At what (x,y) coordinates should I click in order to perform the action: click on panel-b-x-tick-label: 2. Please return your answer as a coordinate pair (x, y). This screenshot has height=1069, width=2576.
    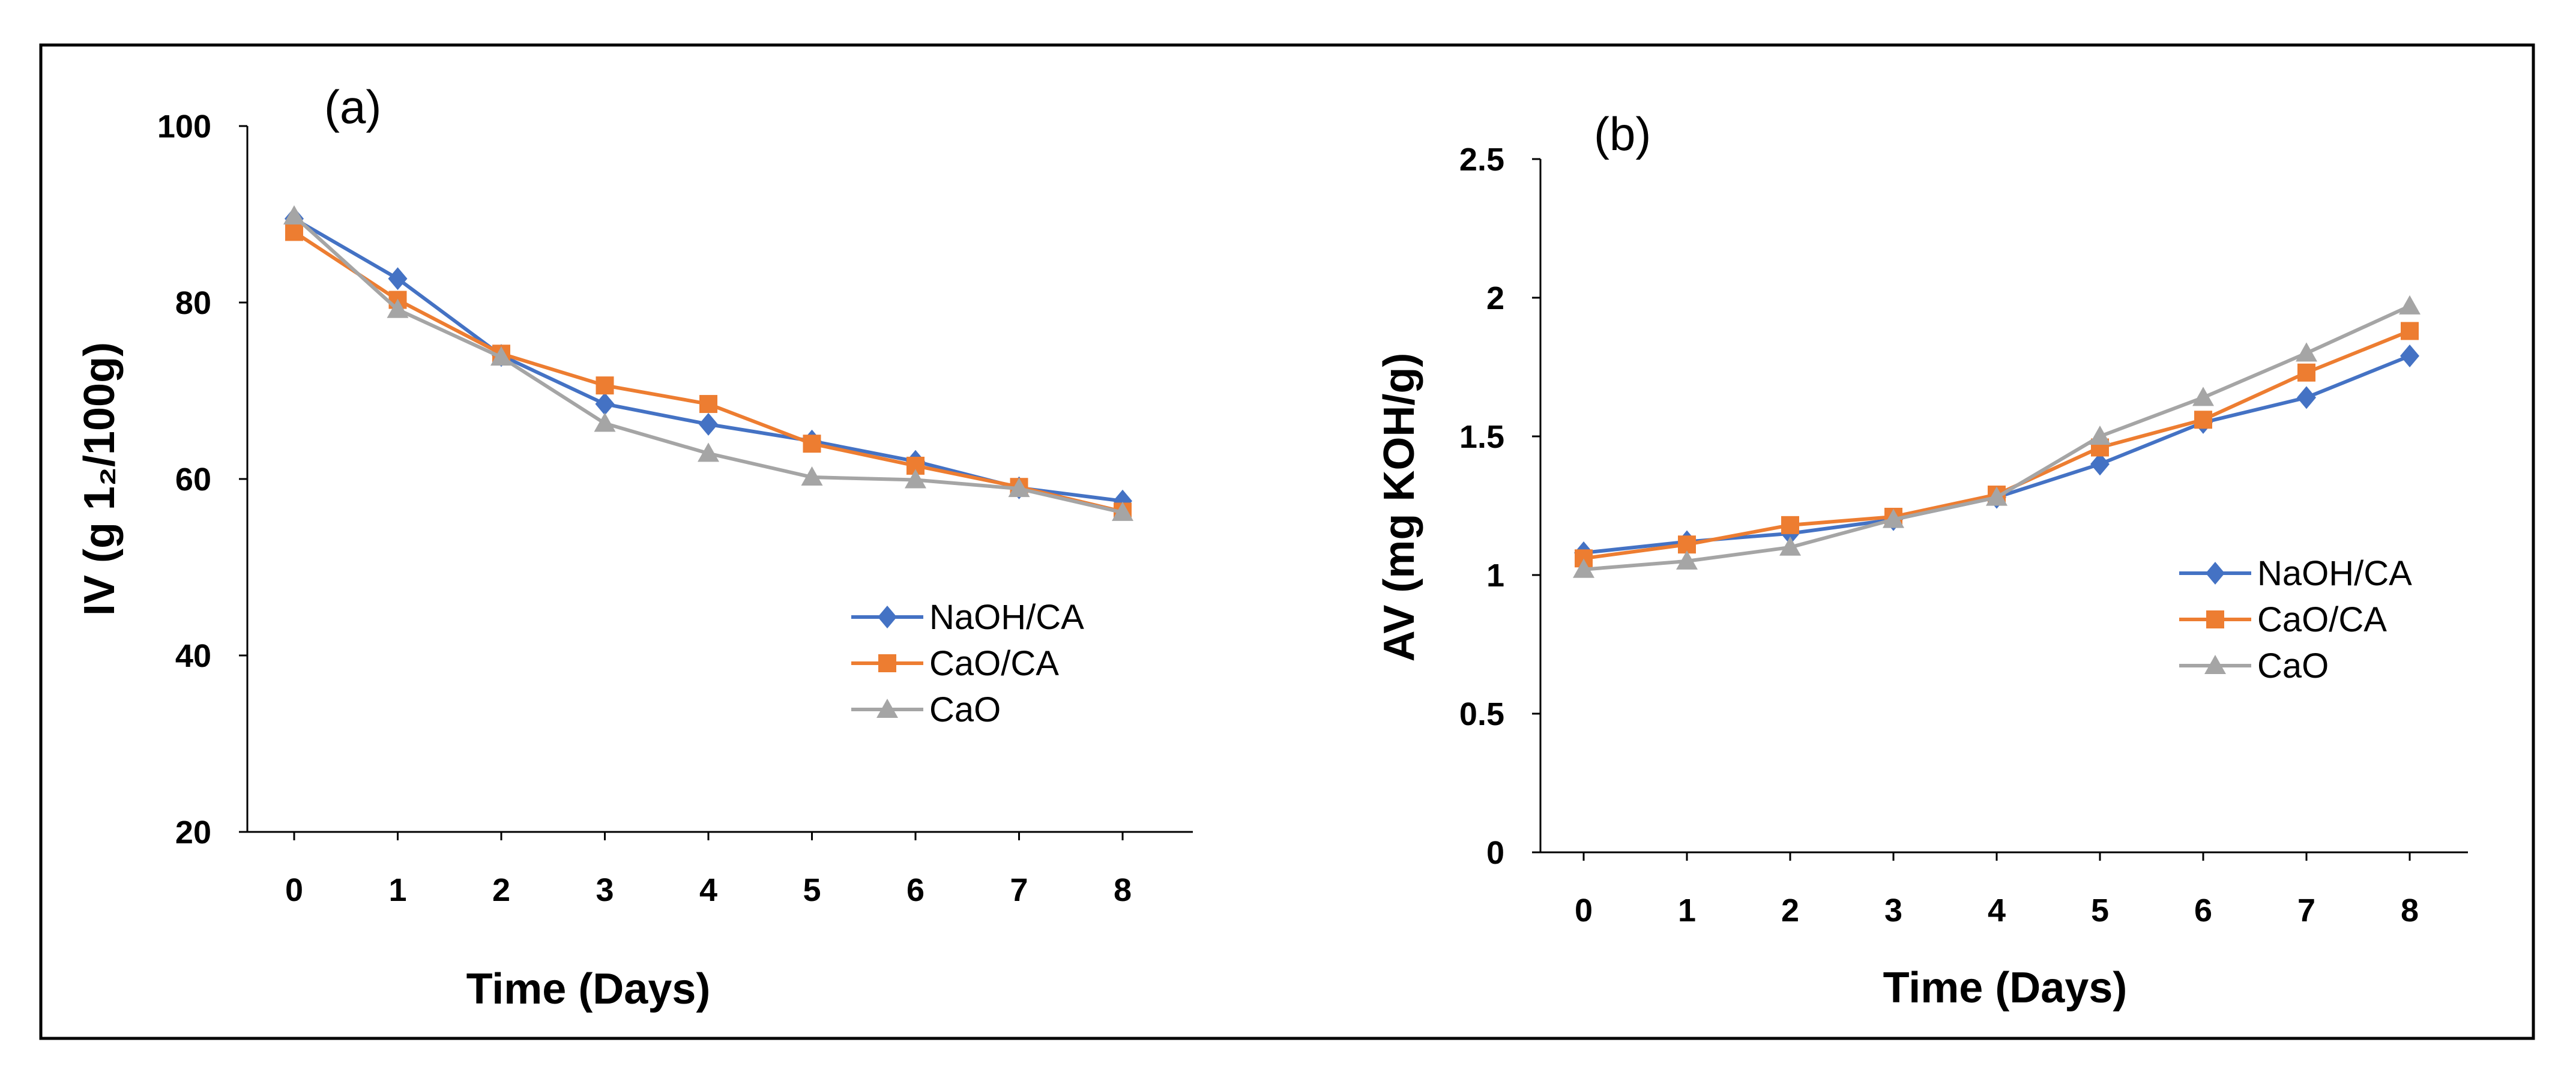
    Looking at the image, I should click on (1790, 911).